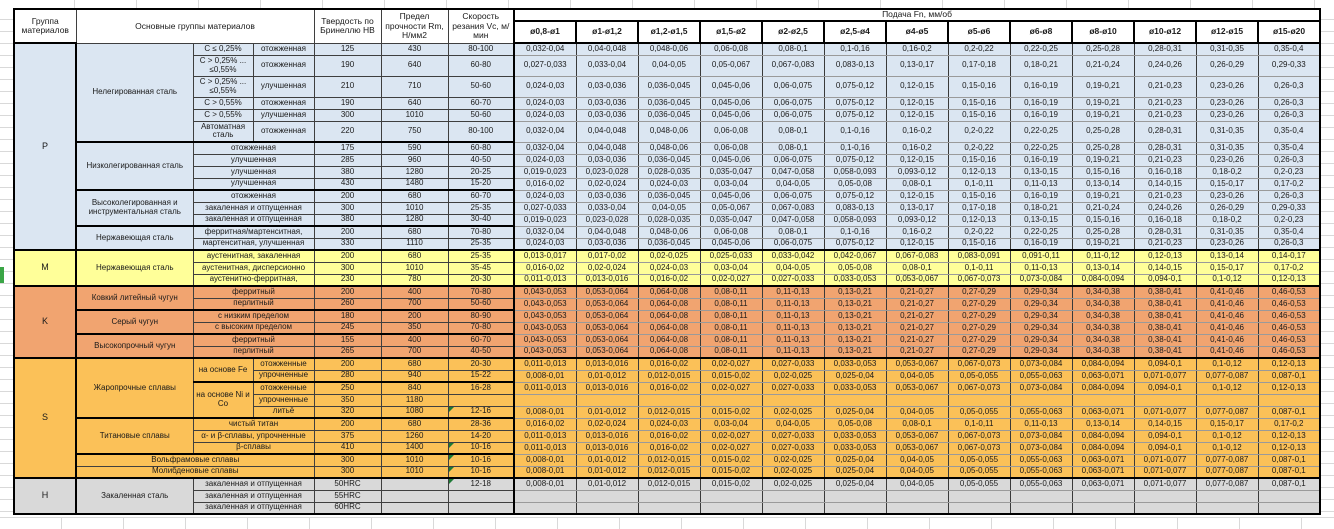 Image resolution: width=1334 pixels, height=529 pixels. I want to click on feed-cell: 0,17-0,18, so click(979, 208).